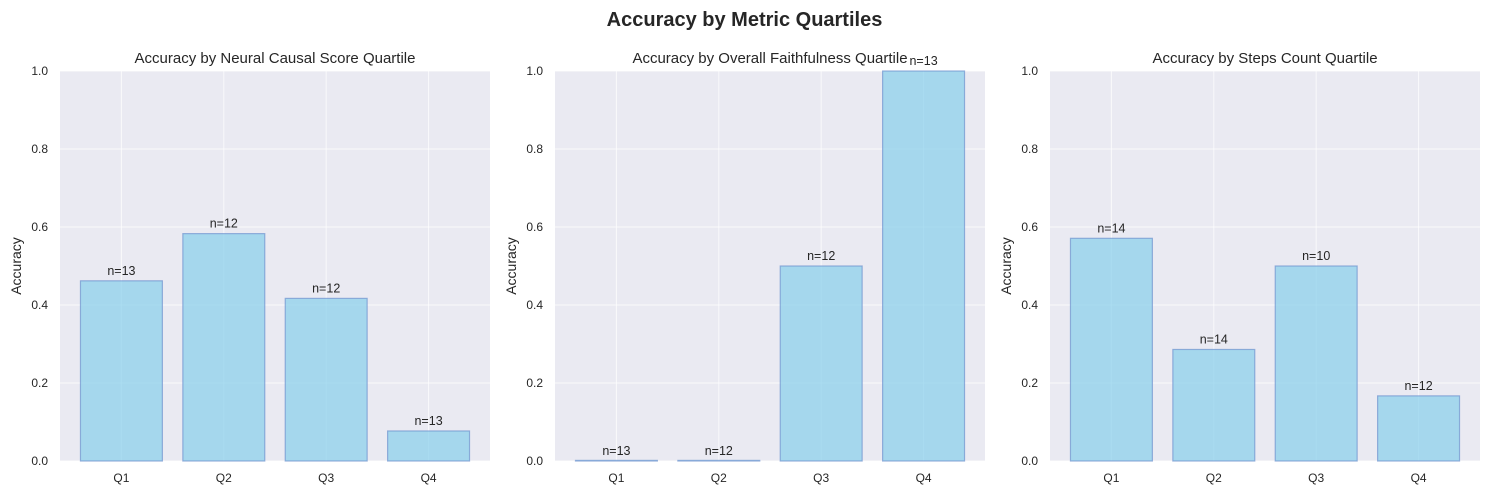 The width and height of the screenshot is (1489, 495). Describe the element at coordinates (275, 58) in the screenshot. I see `subplot-title: Accuracy by Neural Causal Score Quartile` at that location.